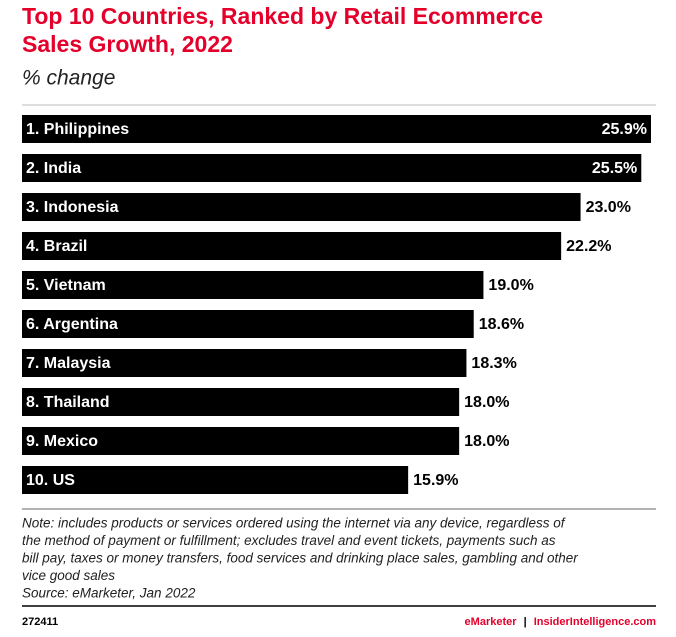 The height and width of the screenshot is (637, 676). I want to click on category-label: 10. US, so click(50, 480).